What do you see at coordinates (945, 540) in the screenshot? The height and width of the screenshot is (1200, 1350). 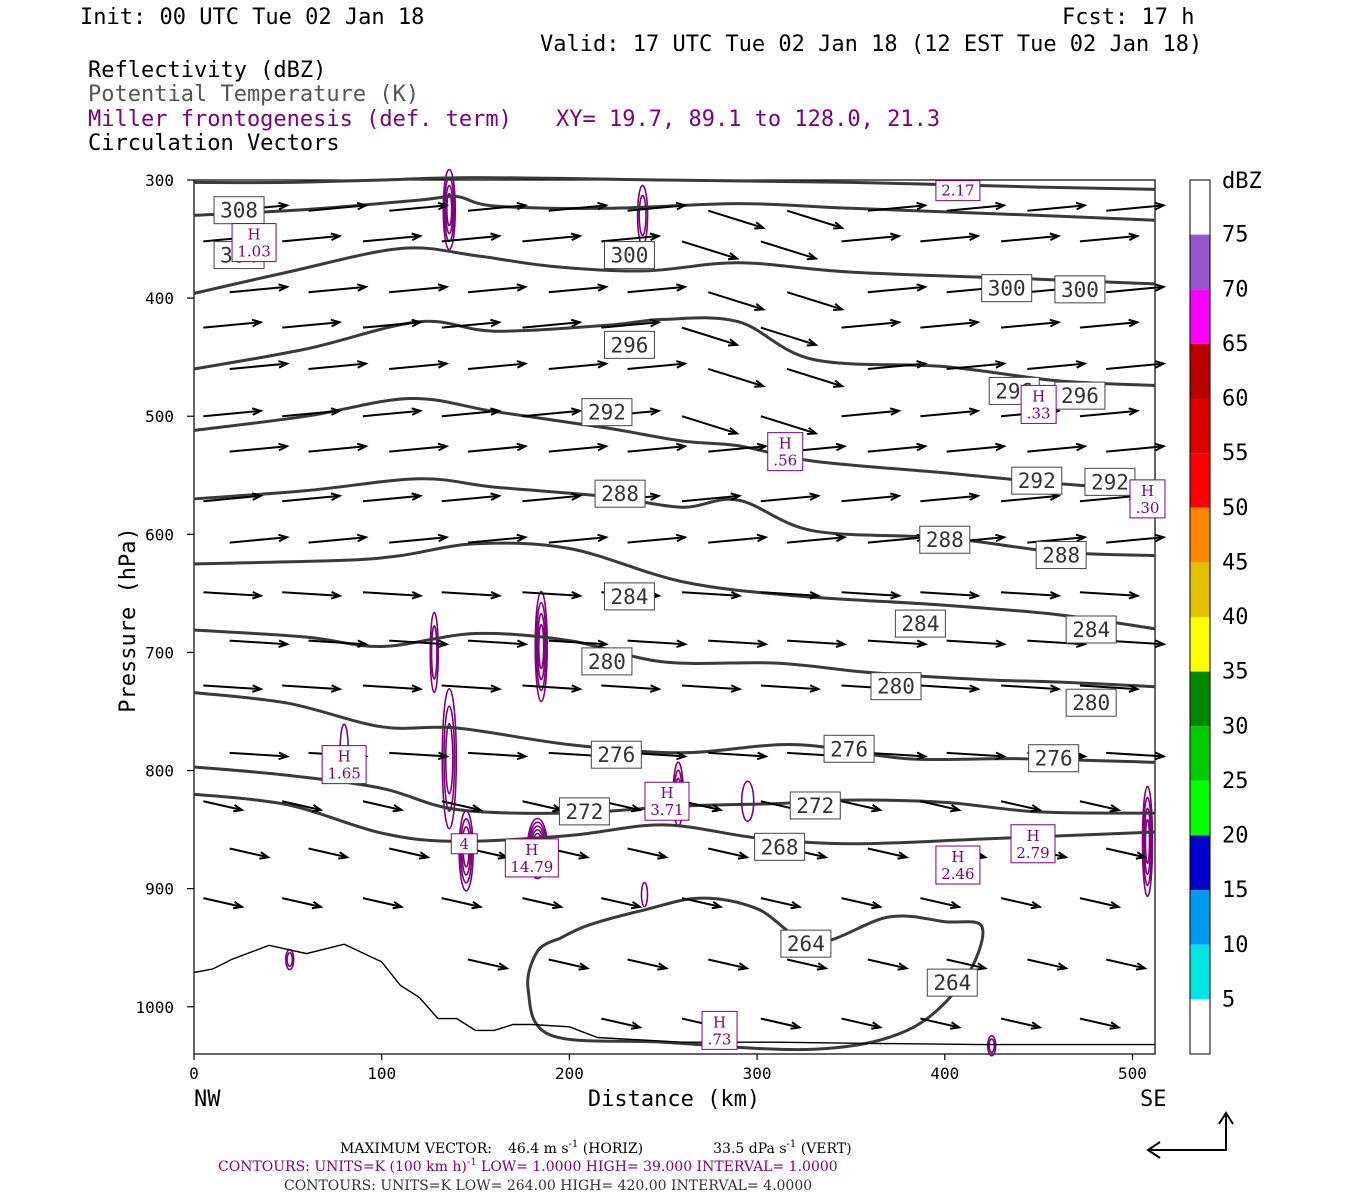 I see `svg-text: 288` at bounding box center [945, 540].